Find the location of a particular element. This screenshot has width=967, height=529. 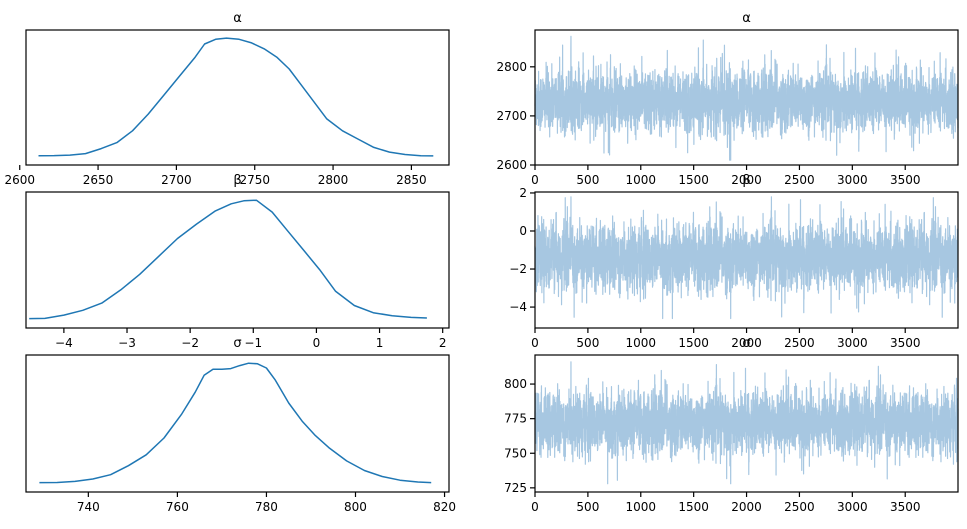

beta-trace-xtick-label: 500 is located at coordinates (587, 343).